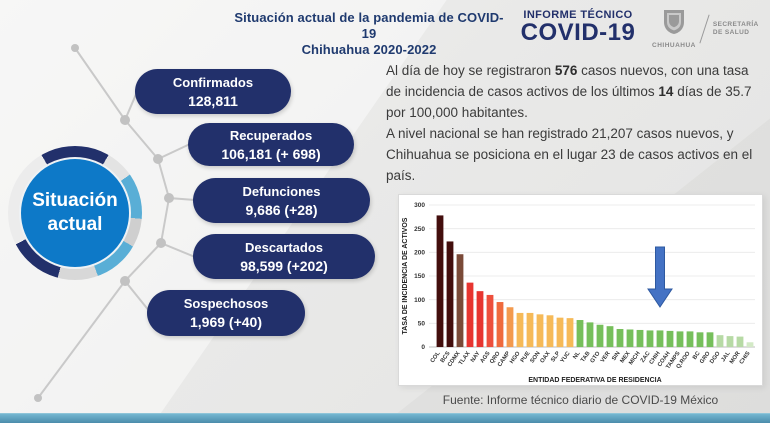 The width and height of the screenshot is (770, 423). I want to click on bar-TAMPS, so click(680, 339).